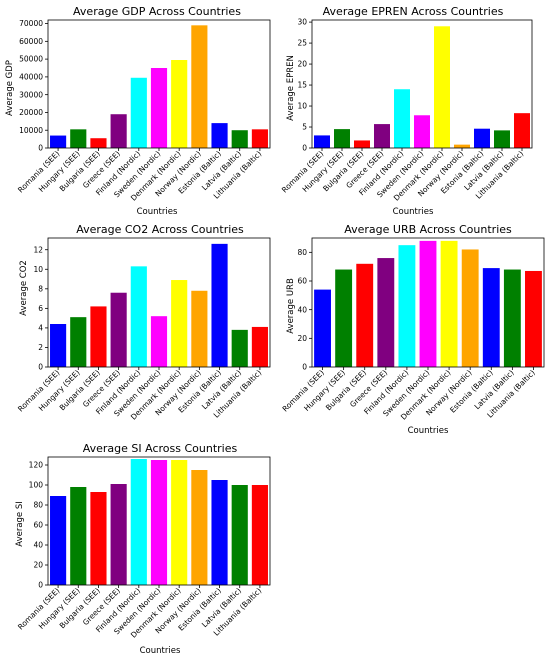  What do you see at coordinates (36, 485) in the screenshot?
I see `y-tick-label: 100` at bounding box center [36, 485].